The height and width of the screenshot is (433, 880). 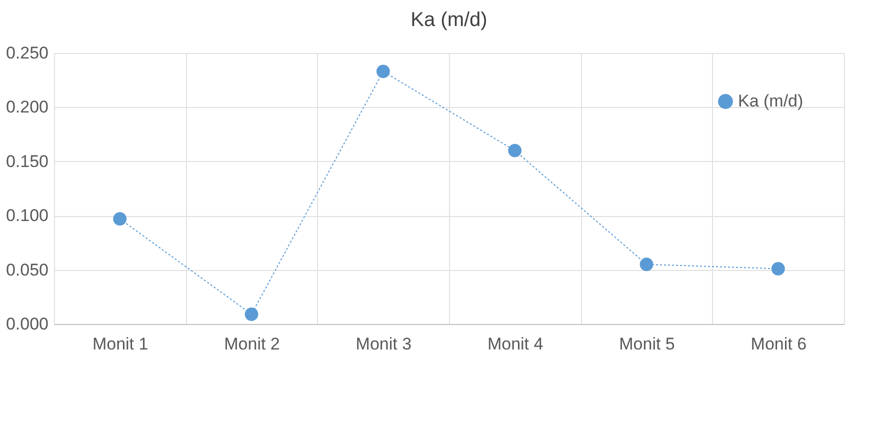 I want to click on y-tick-label: 0.100, so click(x=27, y=216).